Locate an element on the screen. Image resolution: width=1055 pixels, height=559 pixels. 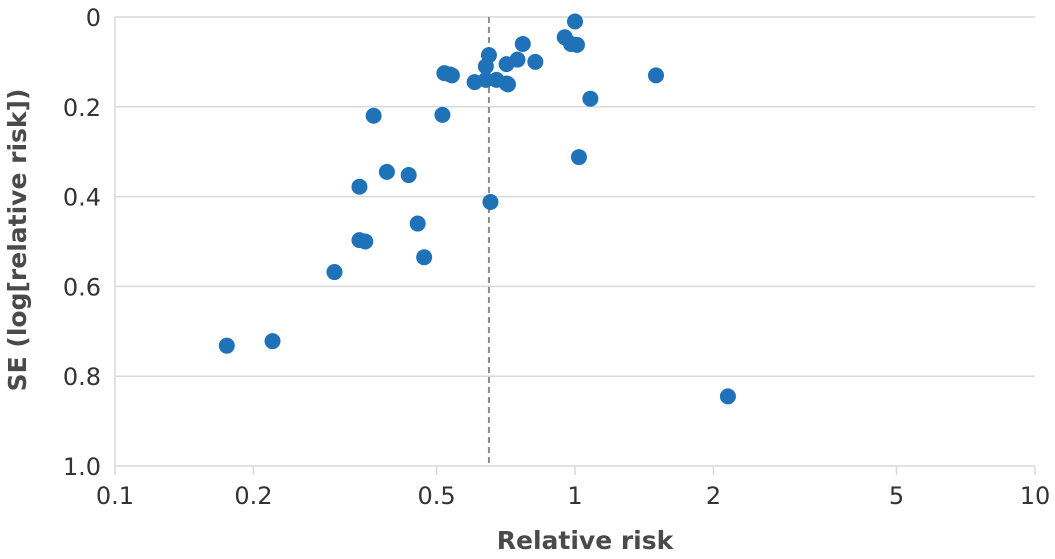
y-tick-label: 0 is located at coordinates (93, 18).